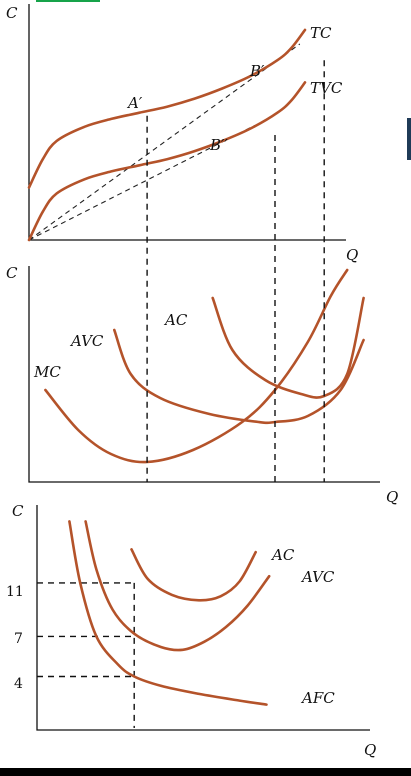  What do you see at coordinates (317, 577) in the screenshot?
I see `avc3-series-label: AVC` at bounding box center [317, 577].